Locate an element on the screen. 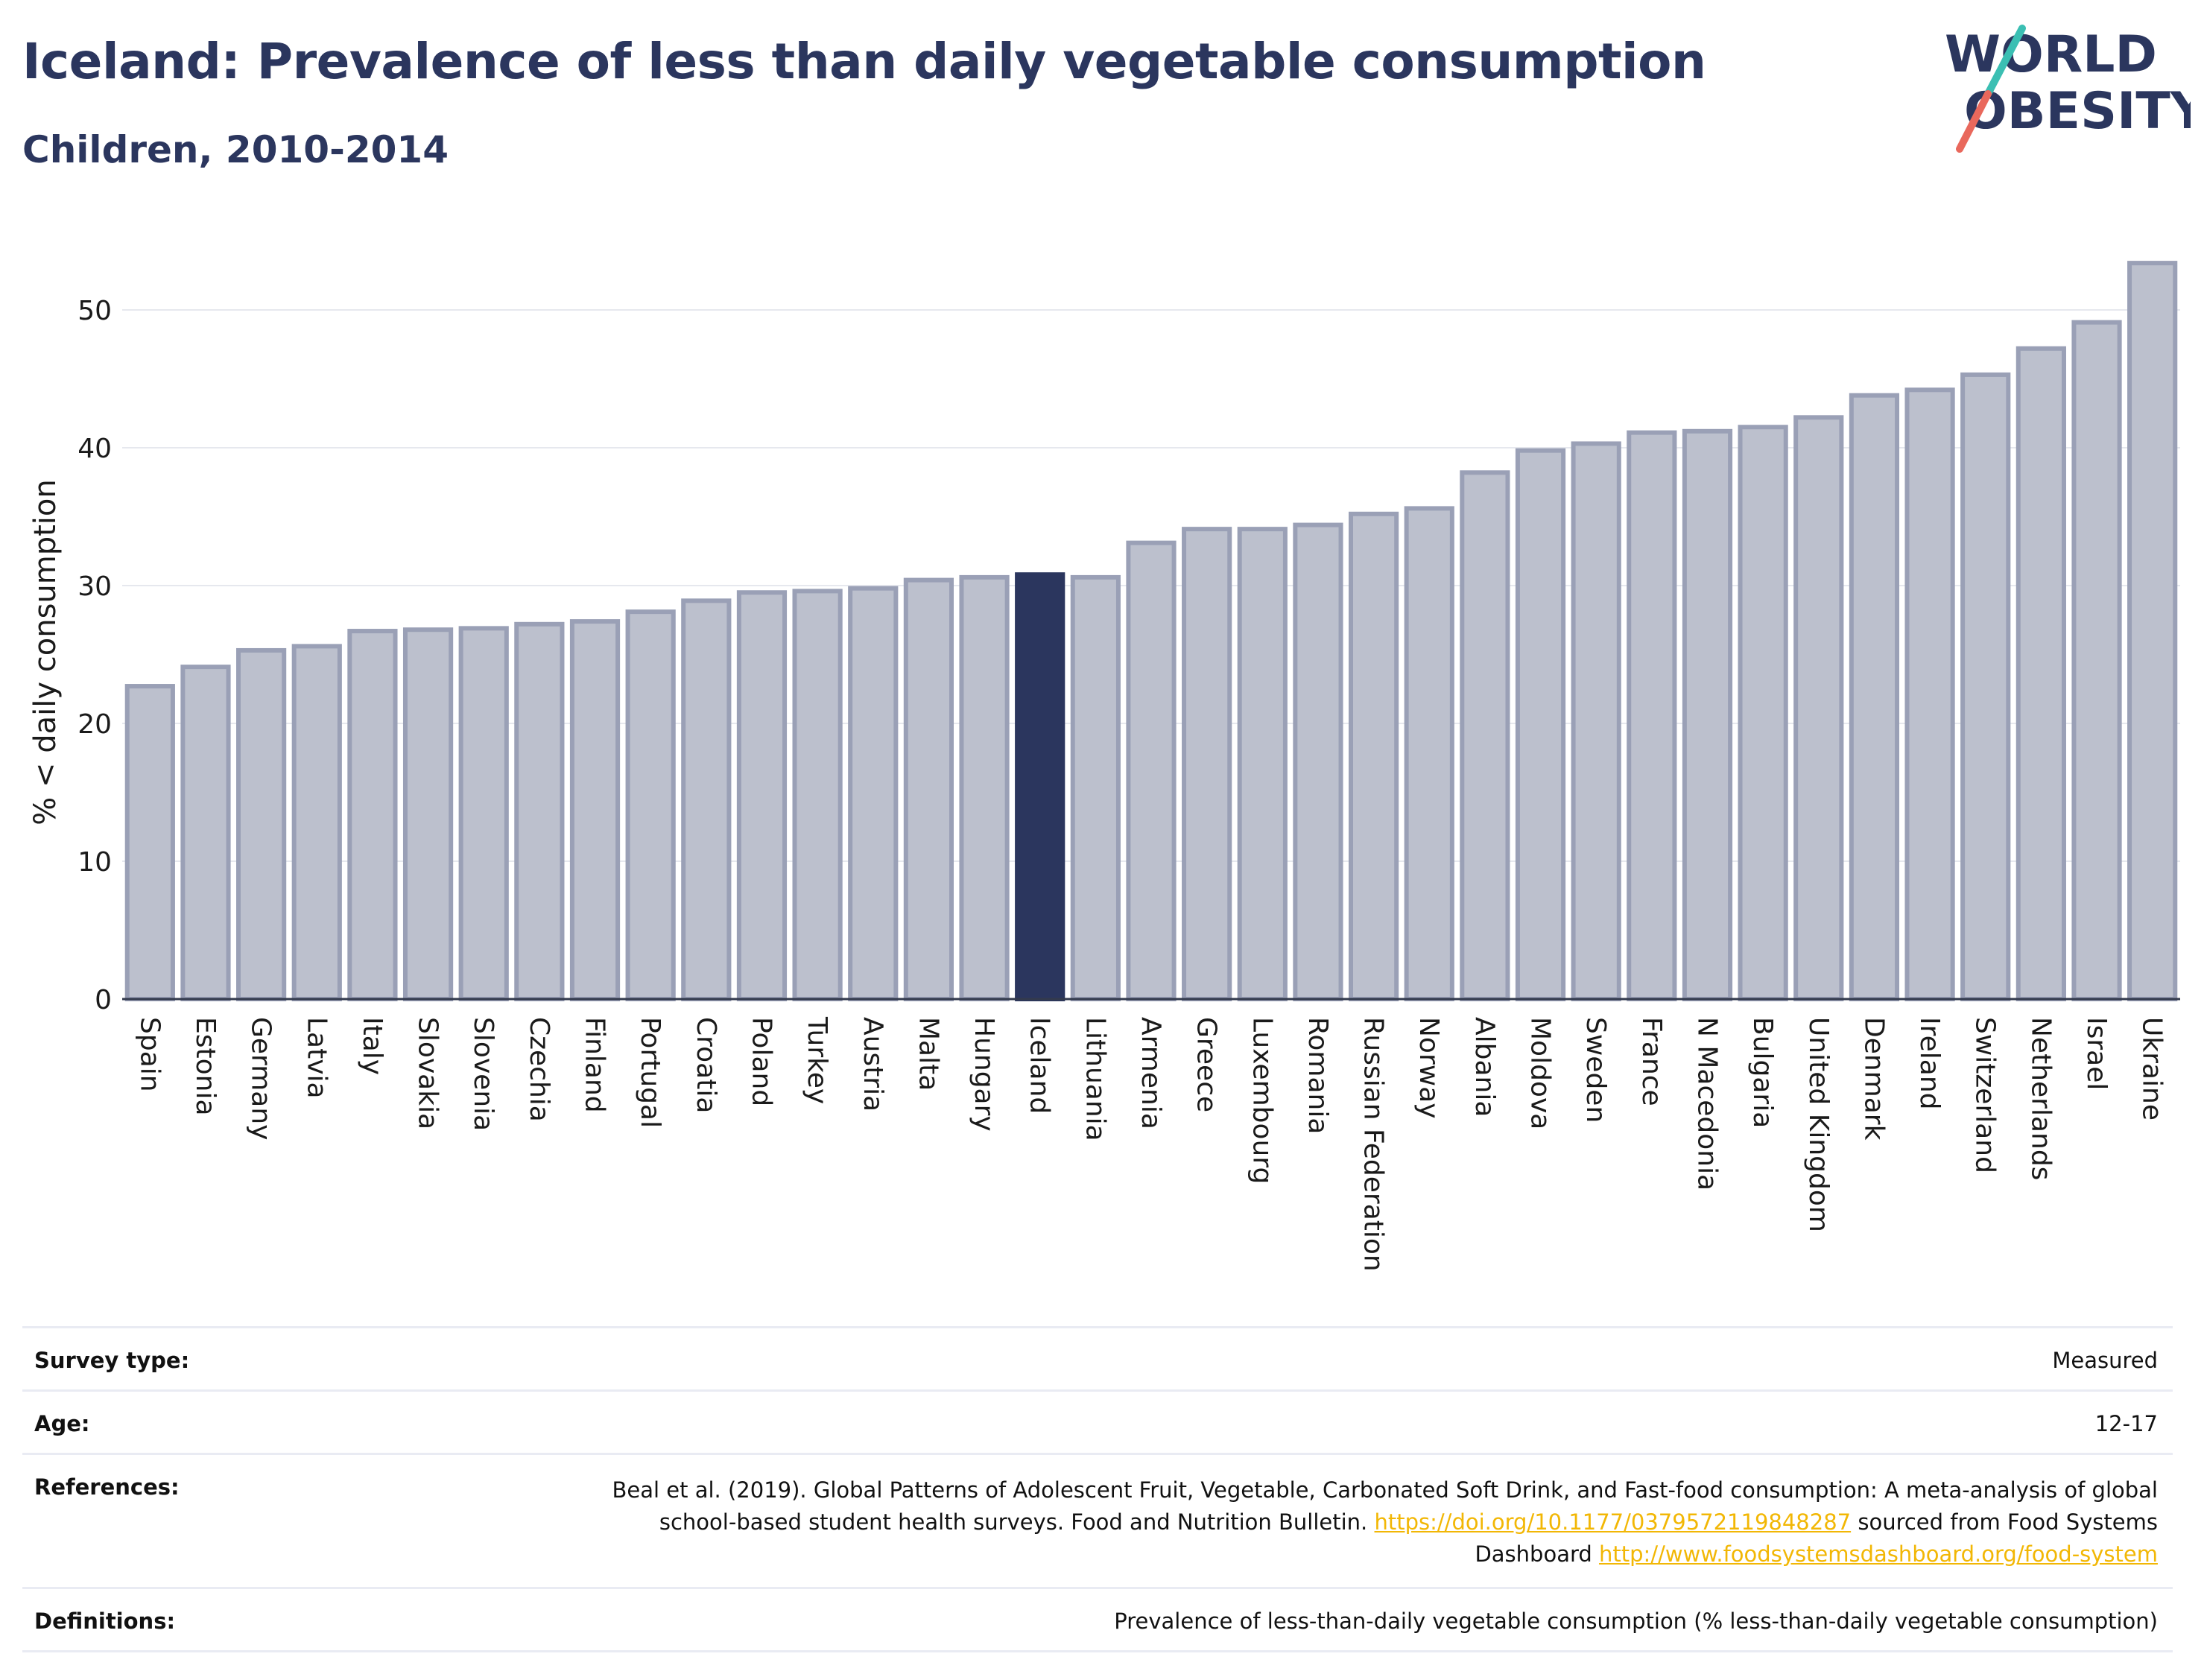 The height and width of the screenshot is (1680, 2204). x-tick-label: Italy is located at coordinates (372, 1046).